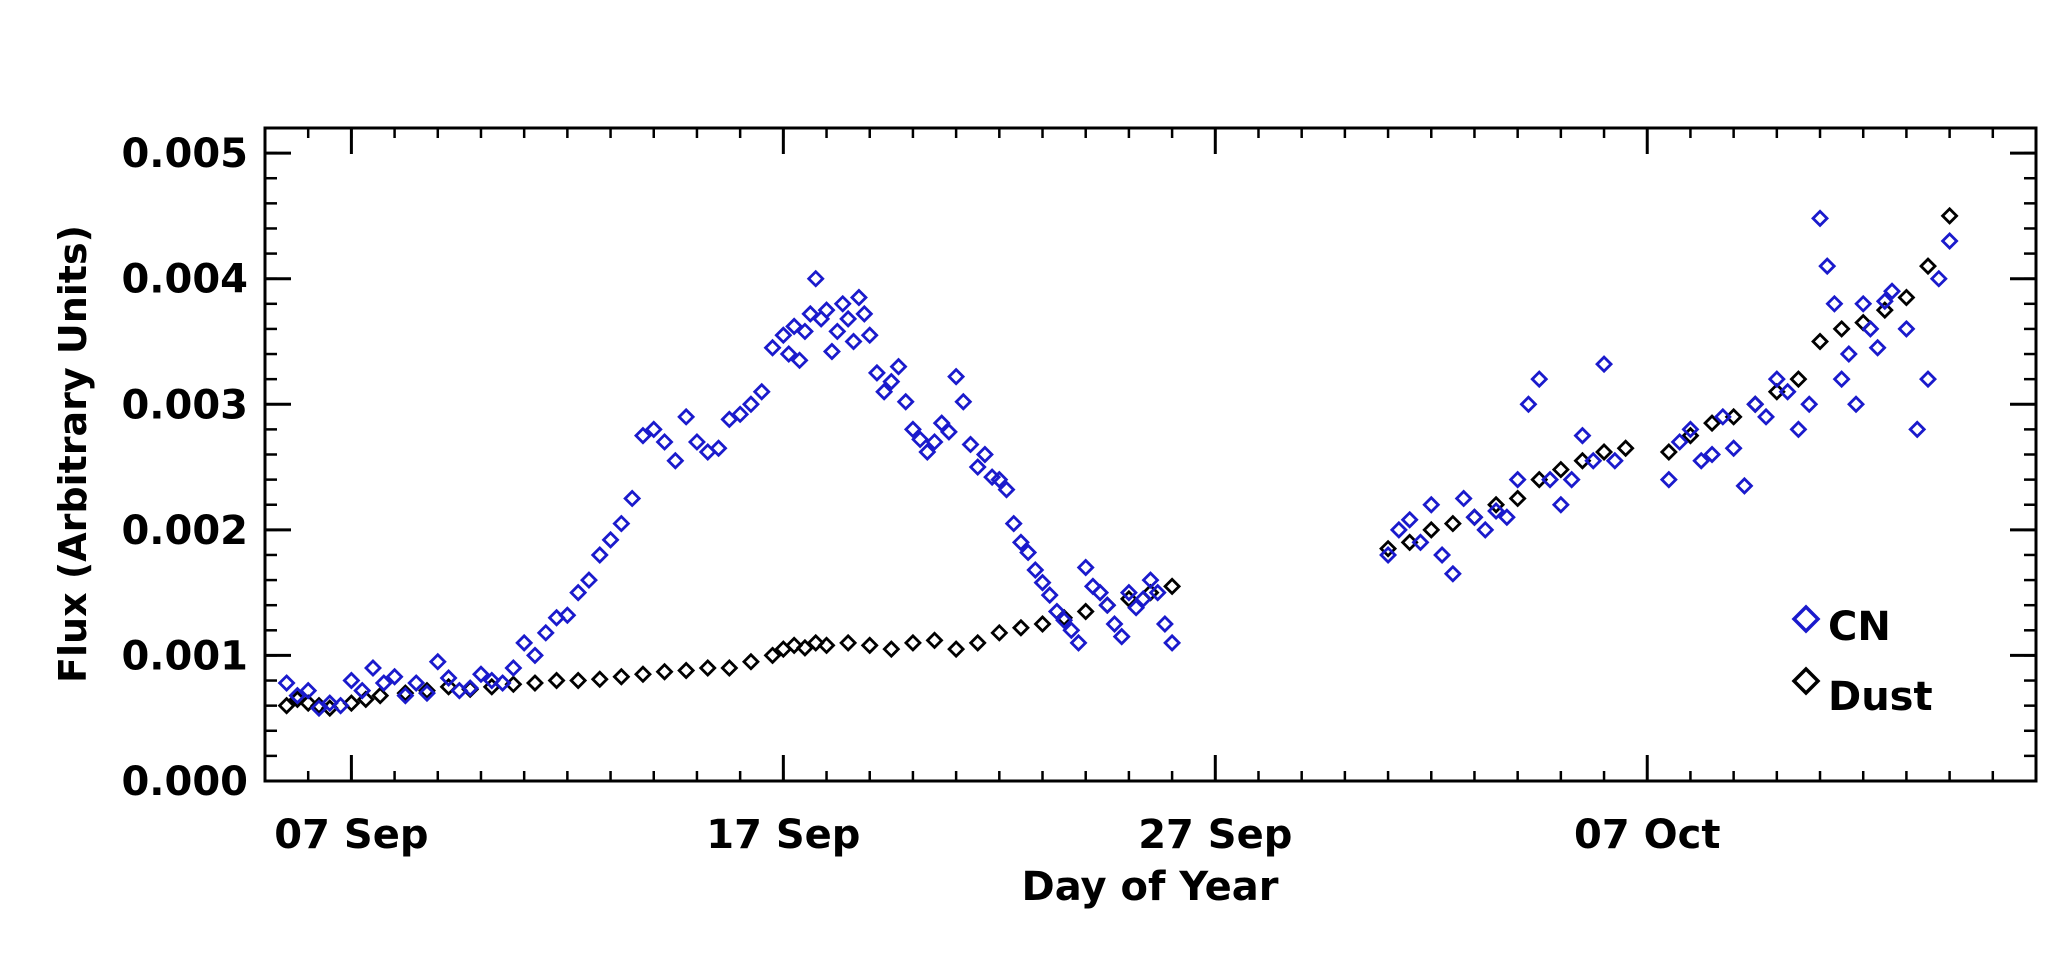 This screenshot has width=2070, height=965. Describe the element at coordinates (184, 154) in the screenshot. I see `y-tick-label: 0.005` at that location.